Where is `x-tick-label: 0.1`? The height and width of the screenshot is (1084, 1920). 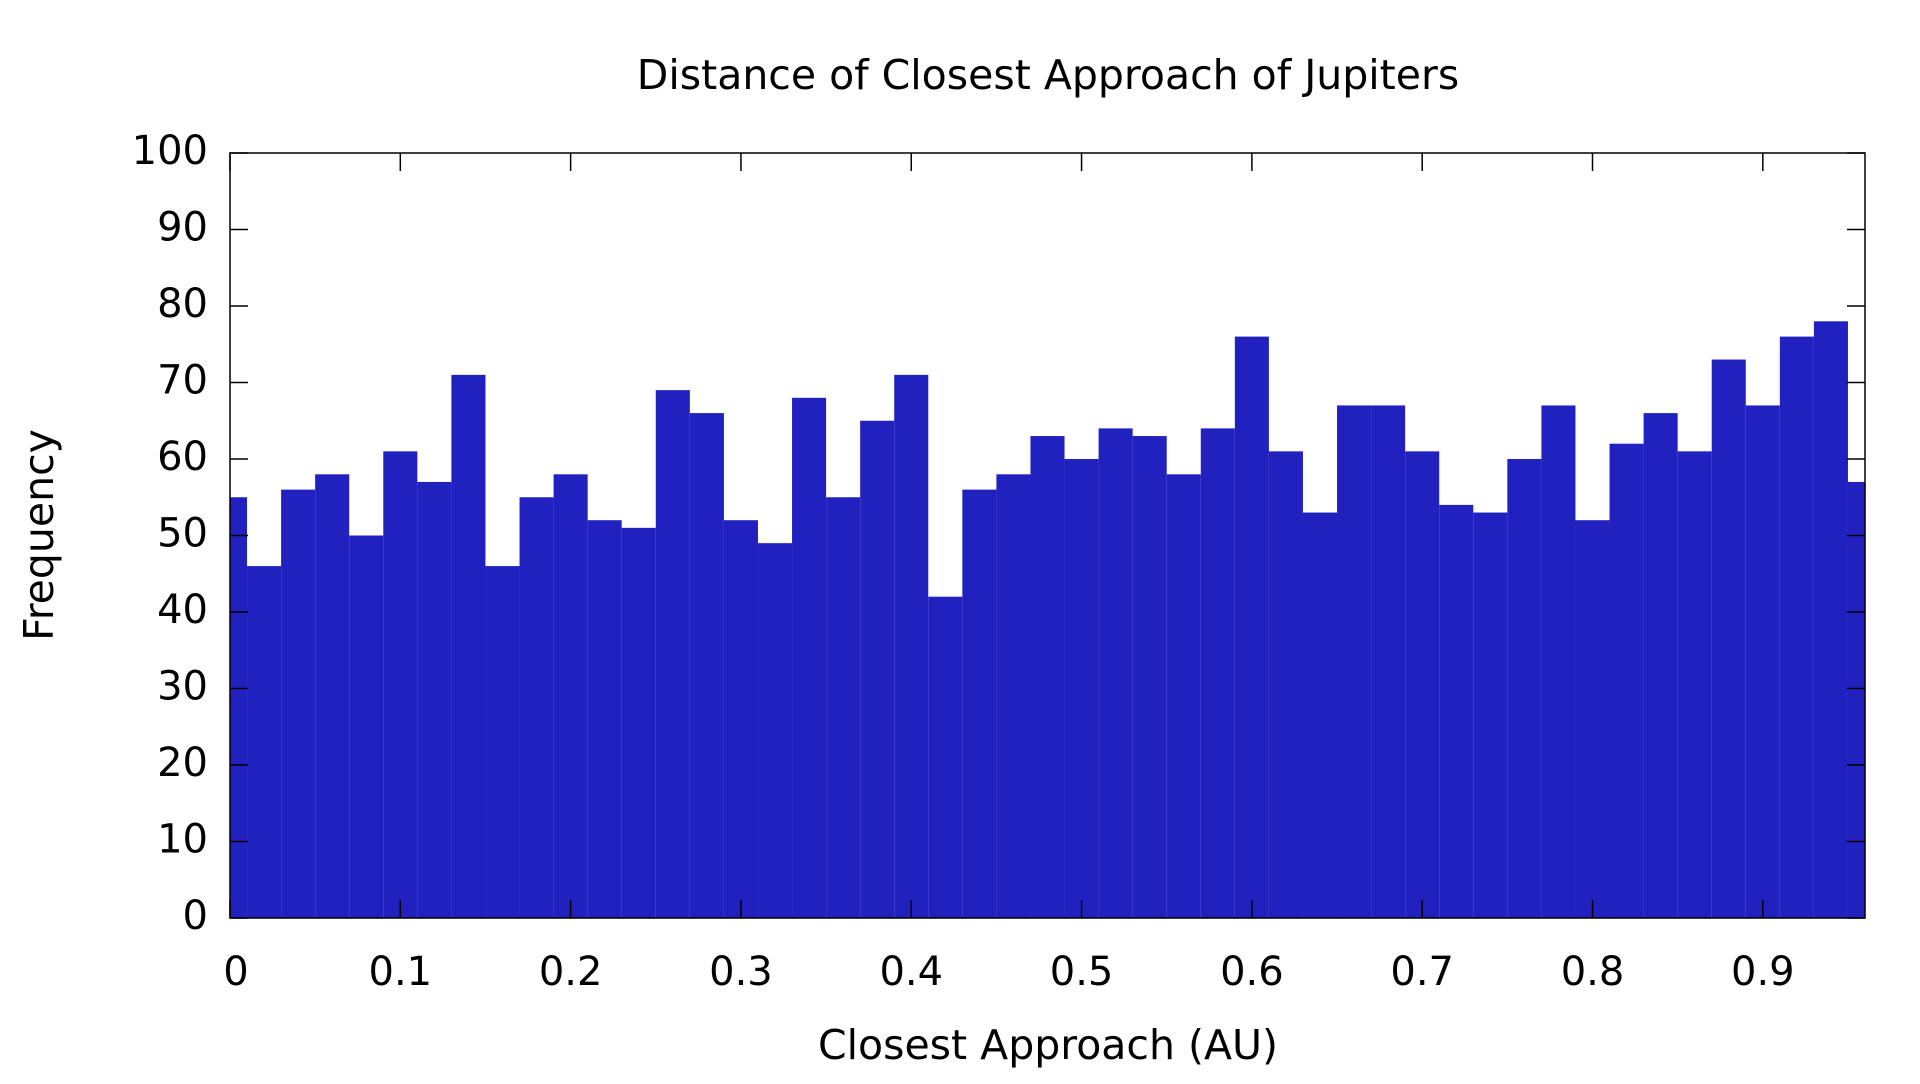 x-tick-label: 0.1 is located at coordinates (401, 972).